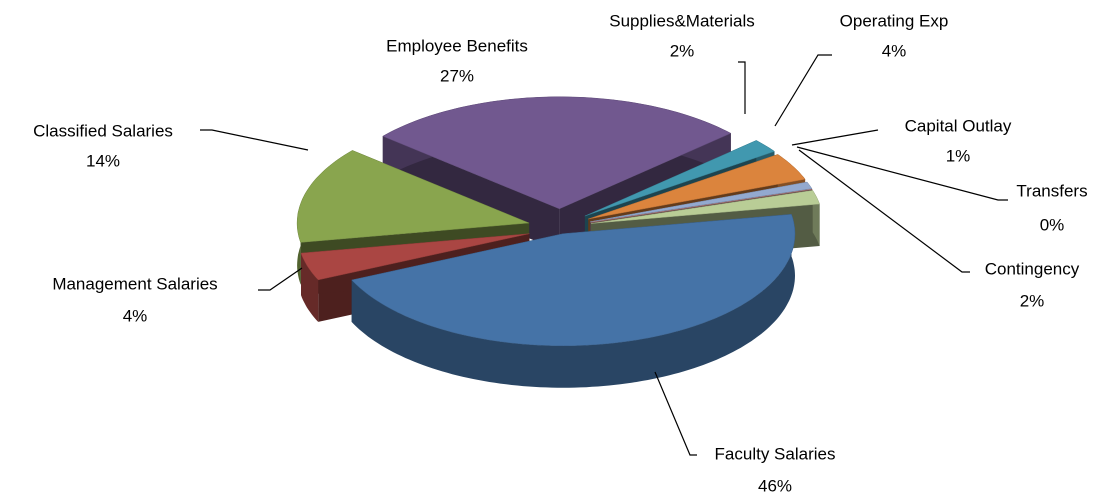 Image resolution: width=1114 pixels, height=495 pixels. I want to click on data-label-name: Capital Outlay, so click(958, 125).